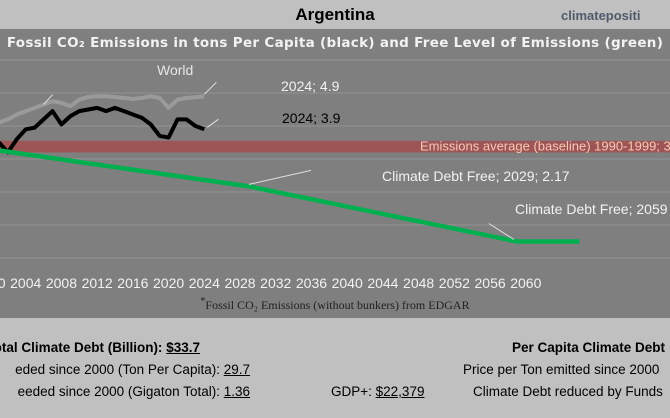 The height and width of the screenshot is (418, 670). What do you see at coordinates (97, 283) in the screenshot?
I see `x-tick-label: 2012` at bounding box center [97, 283].